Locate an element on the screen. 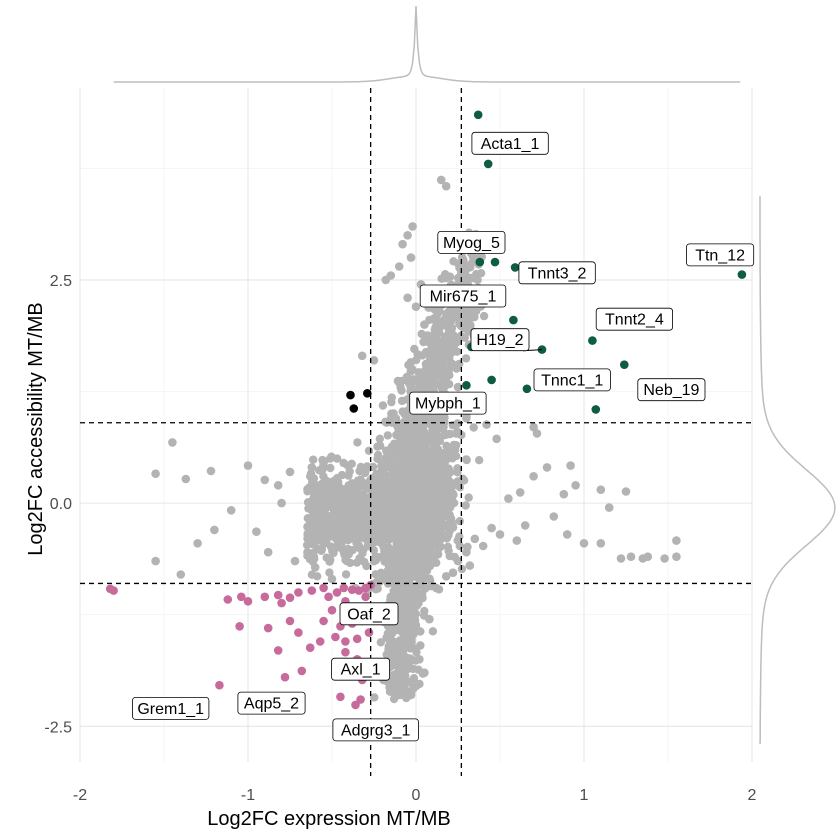  gene-label: Tnnc1_1 is located at coordinates (572, 380).